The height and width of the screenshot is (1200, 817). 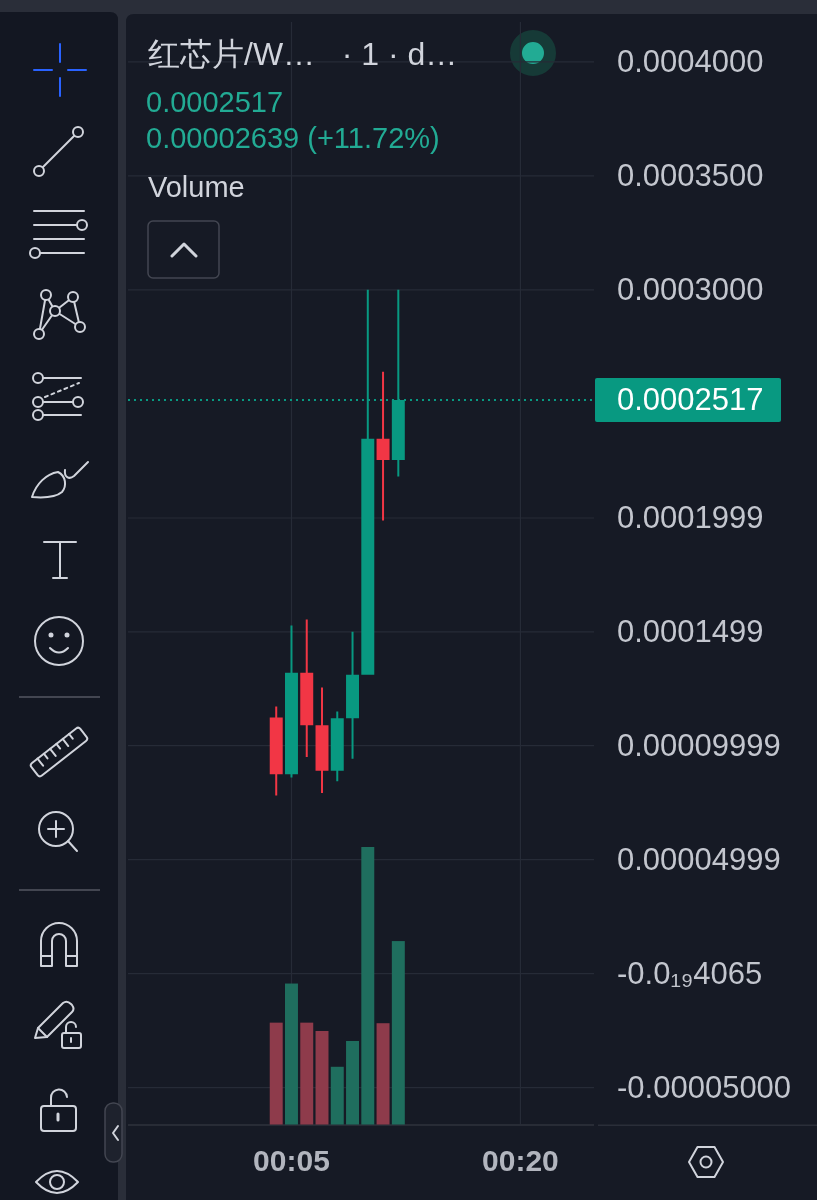 I want to click on x-tick-label: 00:05, so click(x=291, y=1160).